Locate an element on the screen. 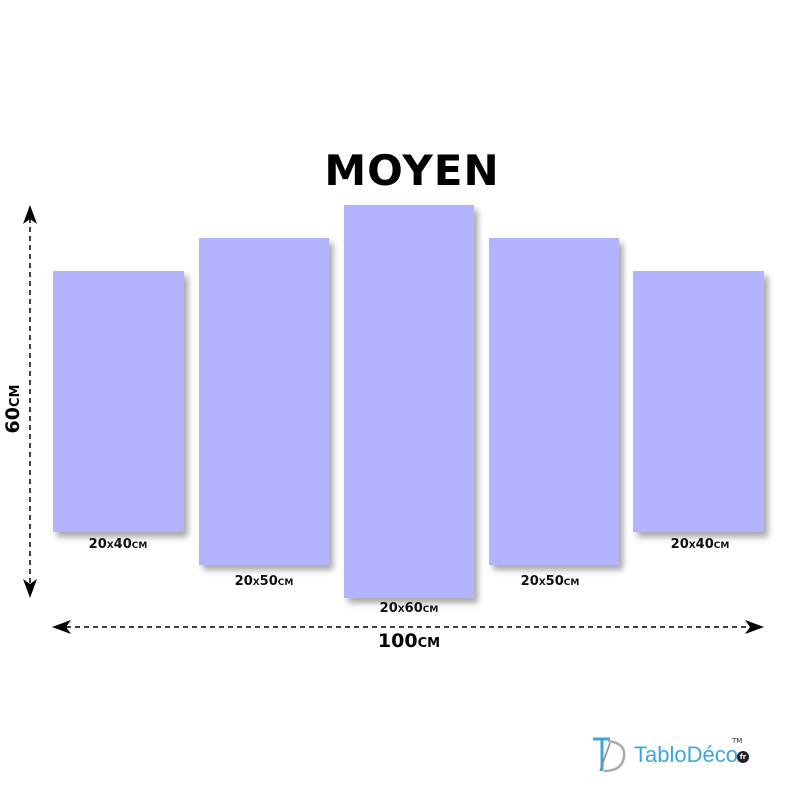 The image size is (800, 800). size-title: MOYEN is located at coordinates (412, 170).